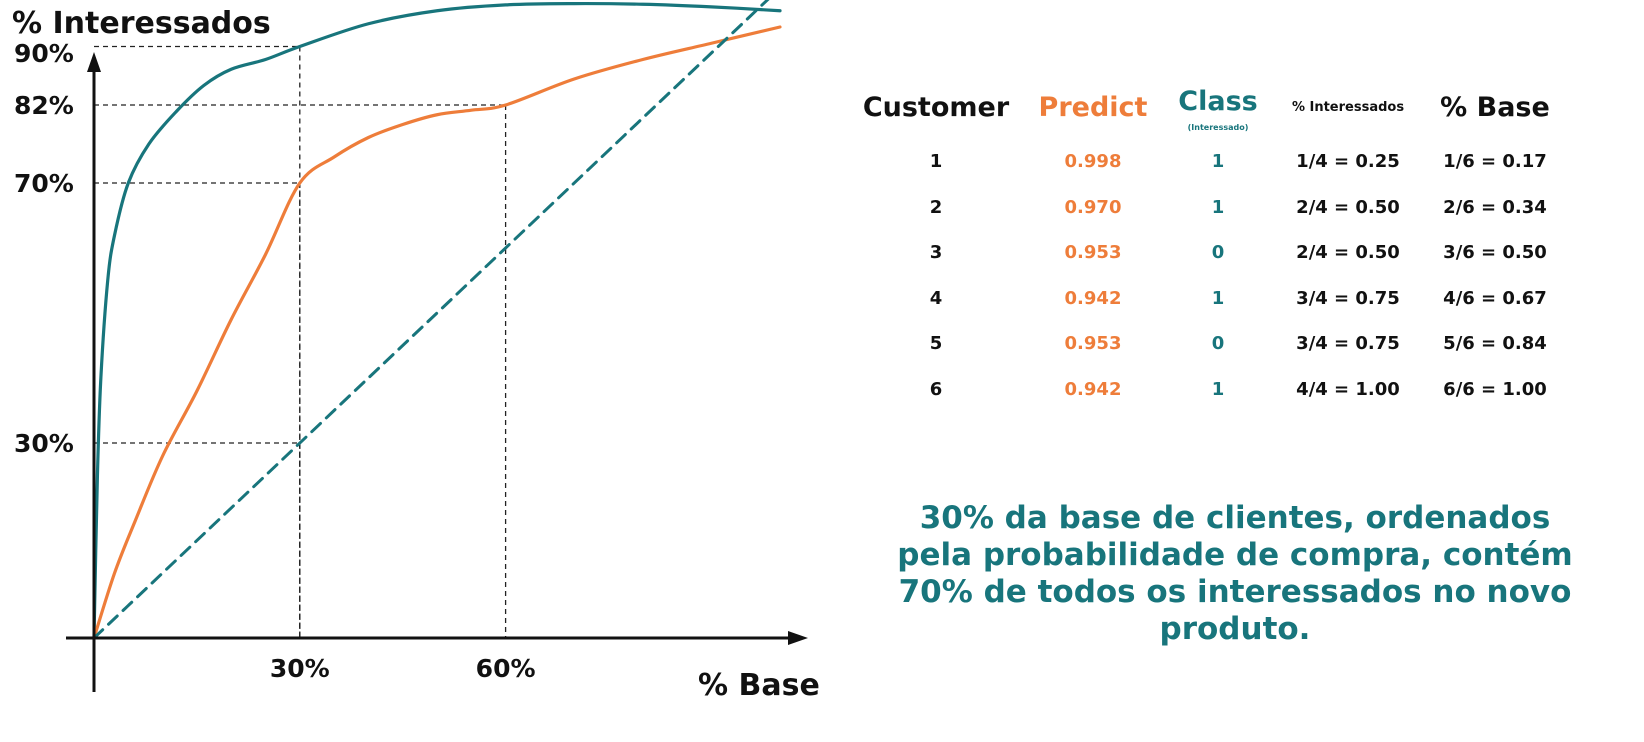 The width and height of the screenshot is (1644, 742). What do you see at coordinates (1218, 127) in the screenshot?
I see `header-class-sub: (Interessado)` at bounding box center [1218, 127].